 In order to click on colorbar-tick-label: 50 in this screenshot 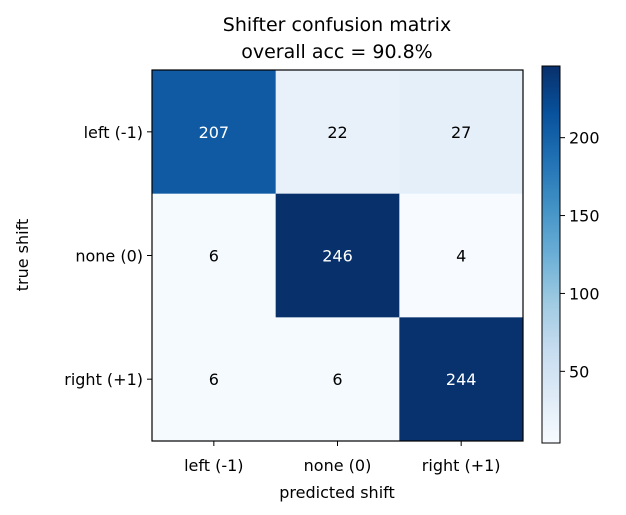, I will do `click(579, 371)`.